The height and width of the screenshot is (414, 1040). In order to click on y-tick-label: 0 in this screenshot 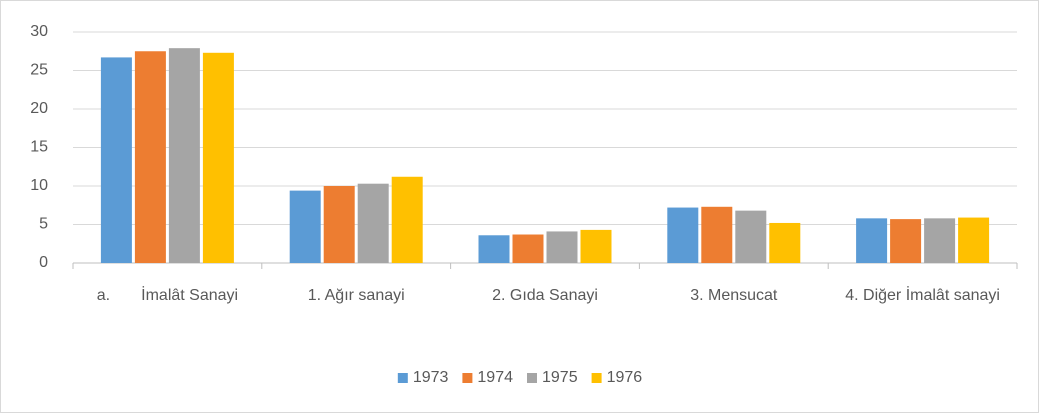, I will do `click(43, 262)`.